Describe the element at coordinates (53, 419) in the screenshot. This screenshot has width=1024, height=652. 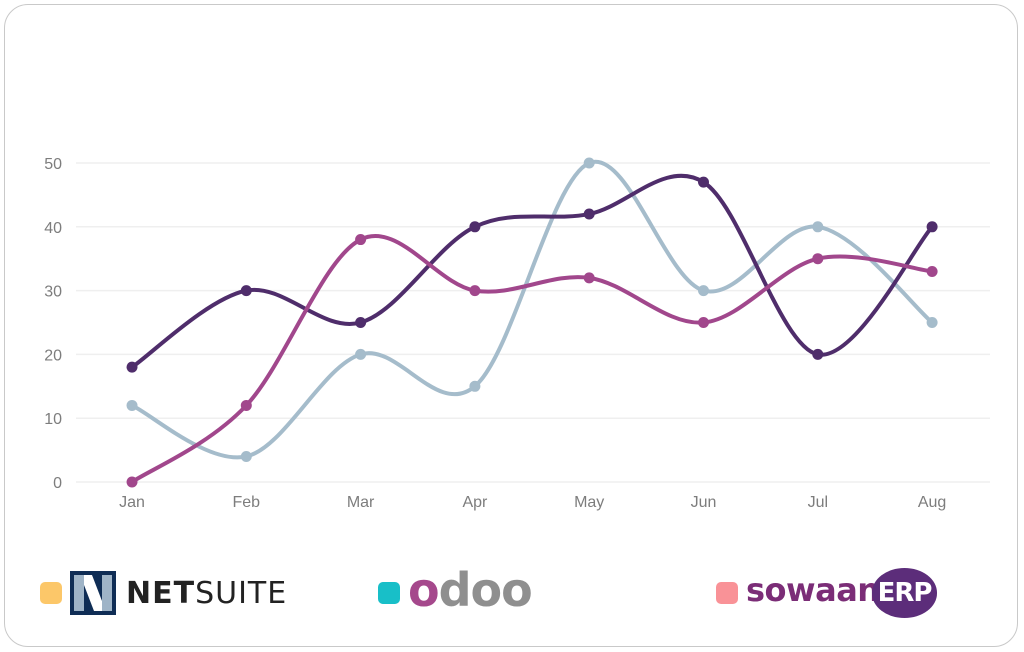
I see `y-tick-label: 10` at that location.